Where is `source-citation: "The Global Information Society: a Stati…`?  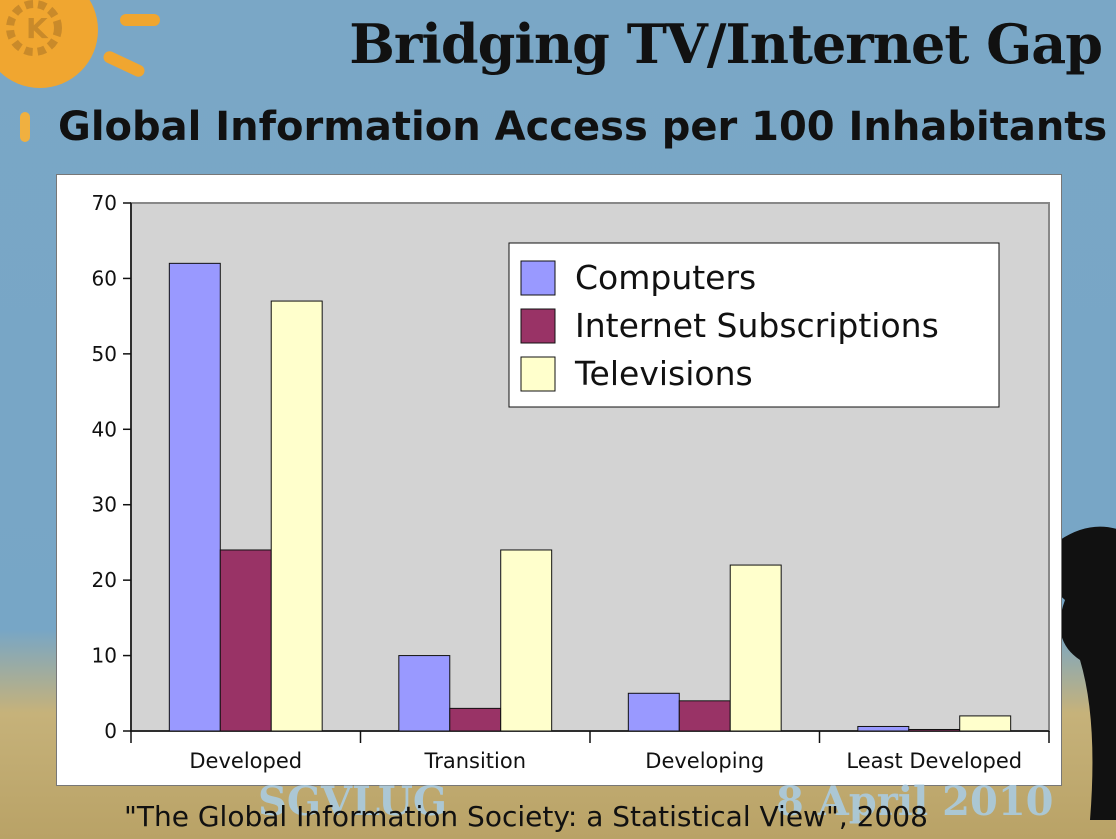 source-citation: "The Global Information Society: a Stati… is located at coordinates (526, 816).